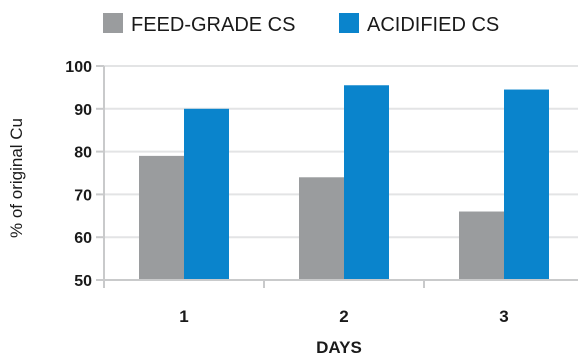  I want to click on legend-item-acidified: ACIDIFIED CS, so click(419, 24).